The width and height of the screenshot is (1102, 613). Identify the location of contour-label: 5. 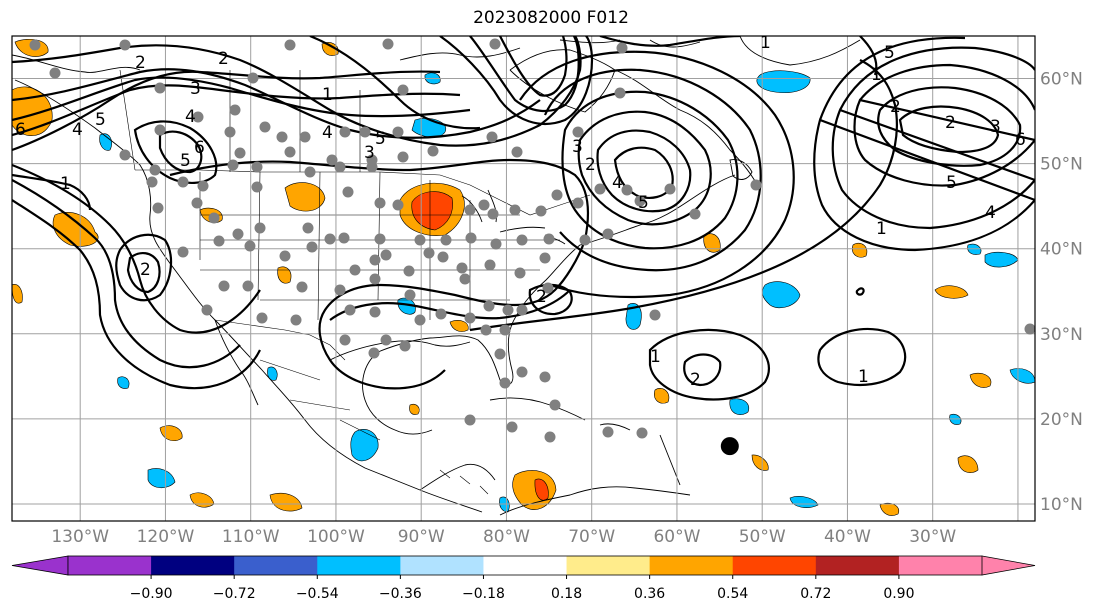
(643, 203).